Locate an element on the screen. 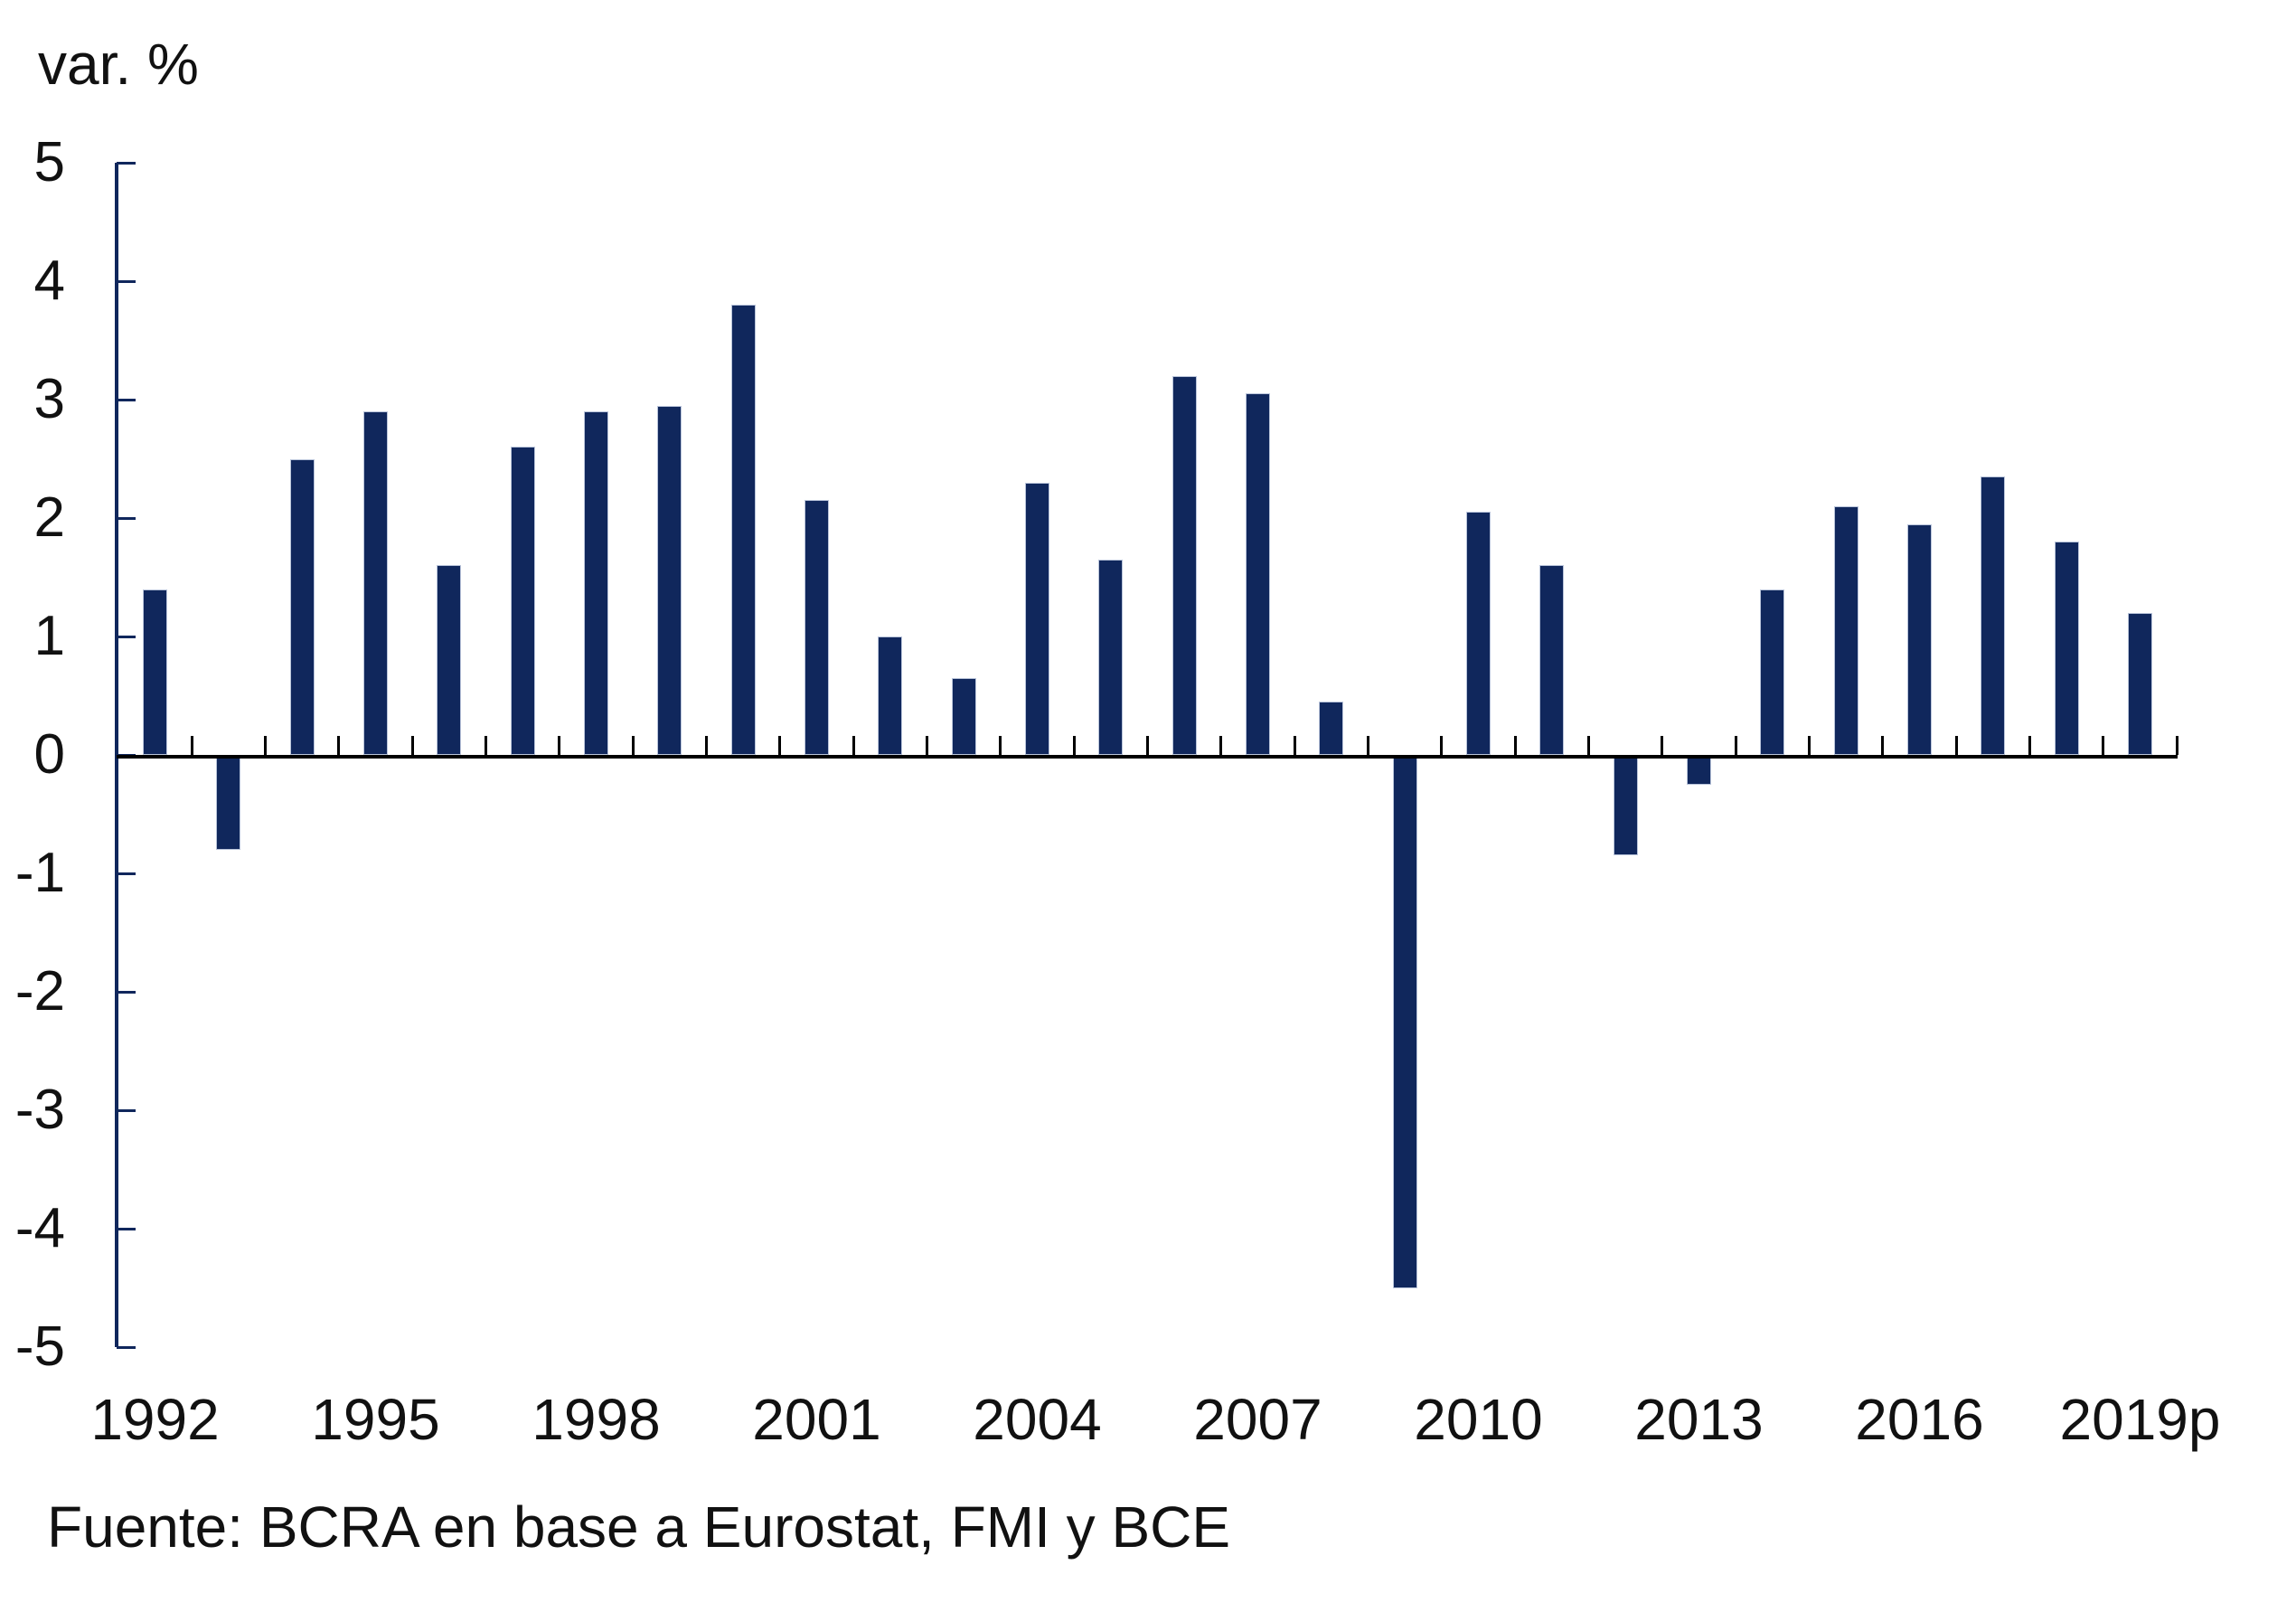 This screenshot has width=2296, height=1612. x-axis-label-2016: 2016 is located at coordinates (1919, 1419).